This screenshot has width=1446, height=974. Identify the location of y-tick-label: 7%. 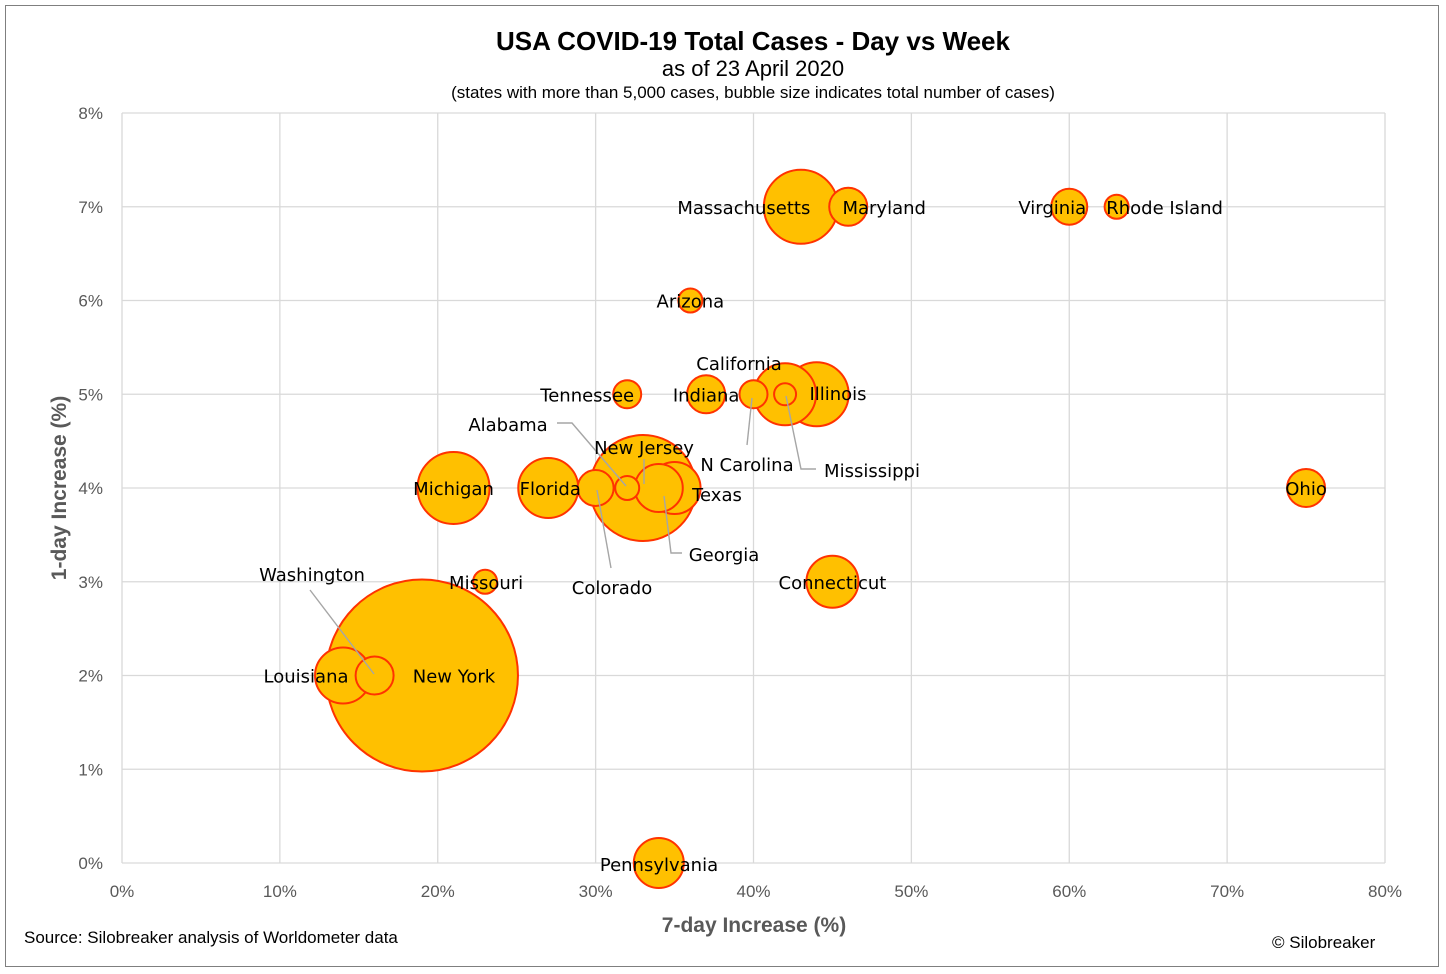
(90, 207).